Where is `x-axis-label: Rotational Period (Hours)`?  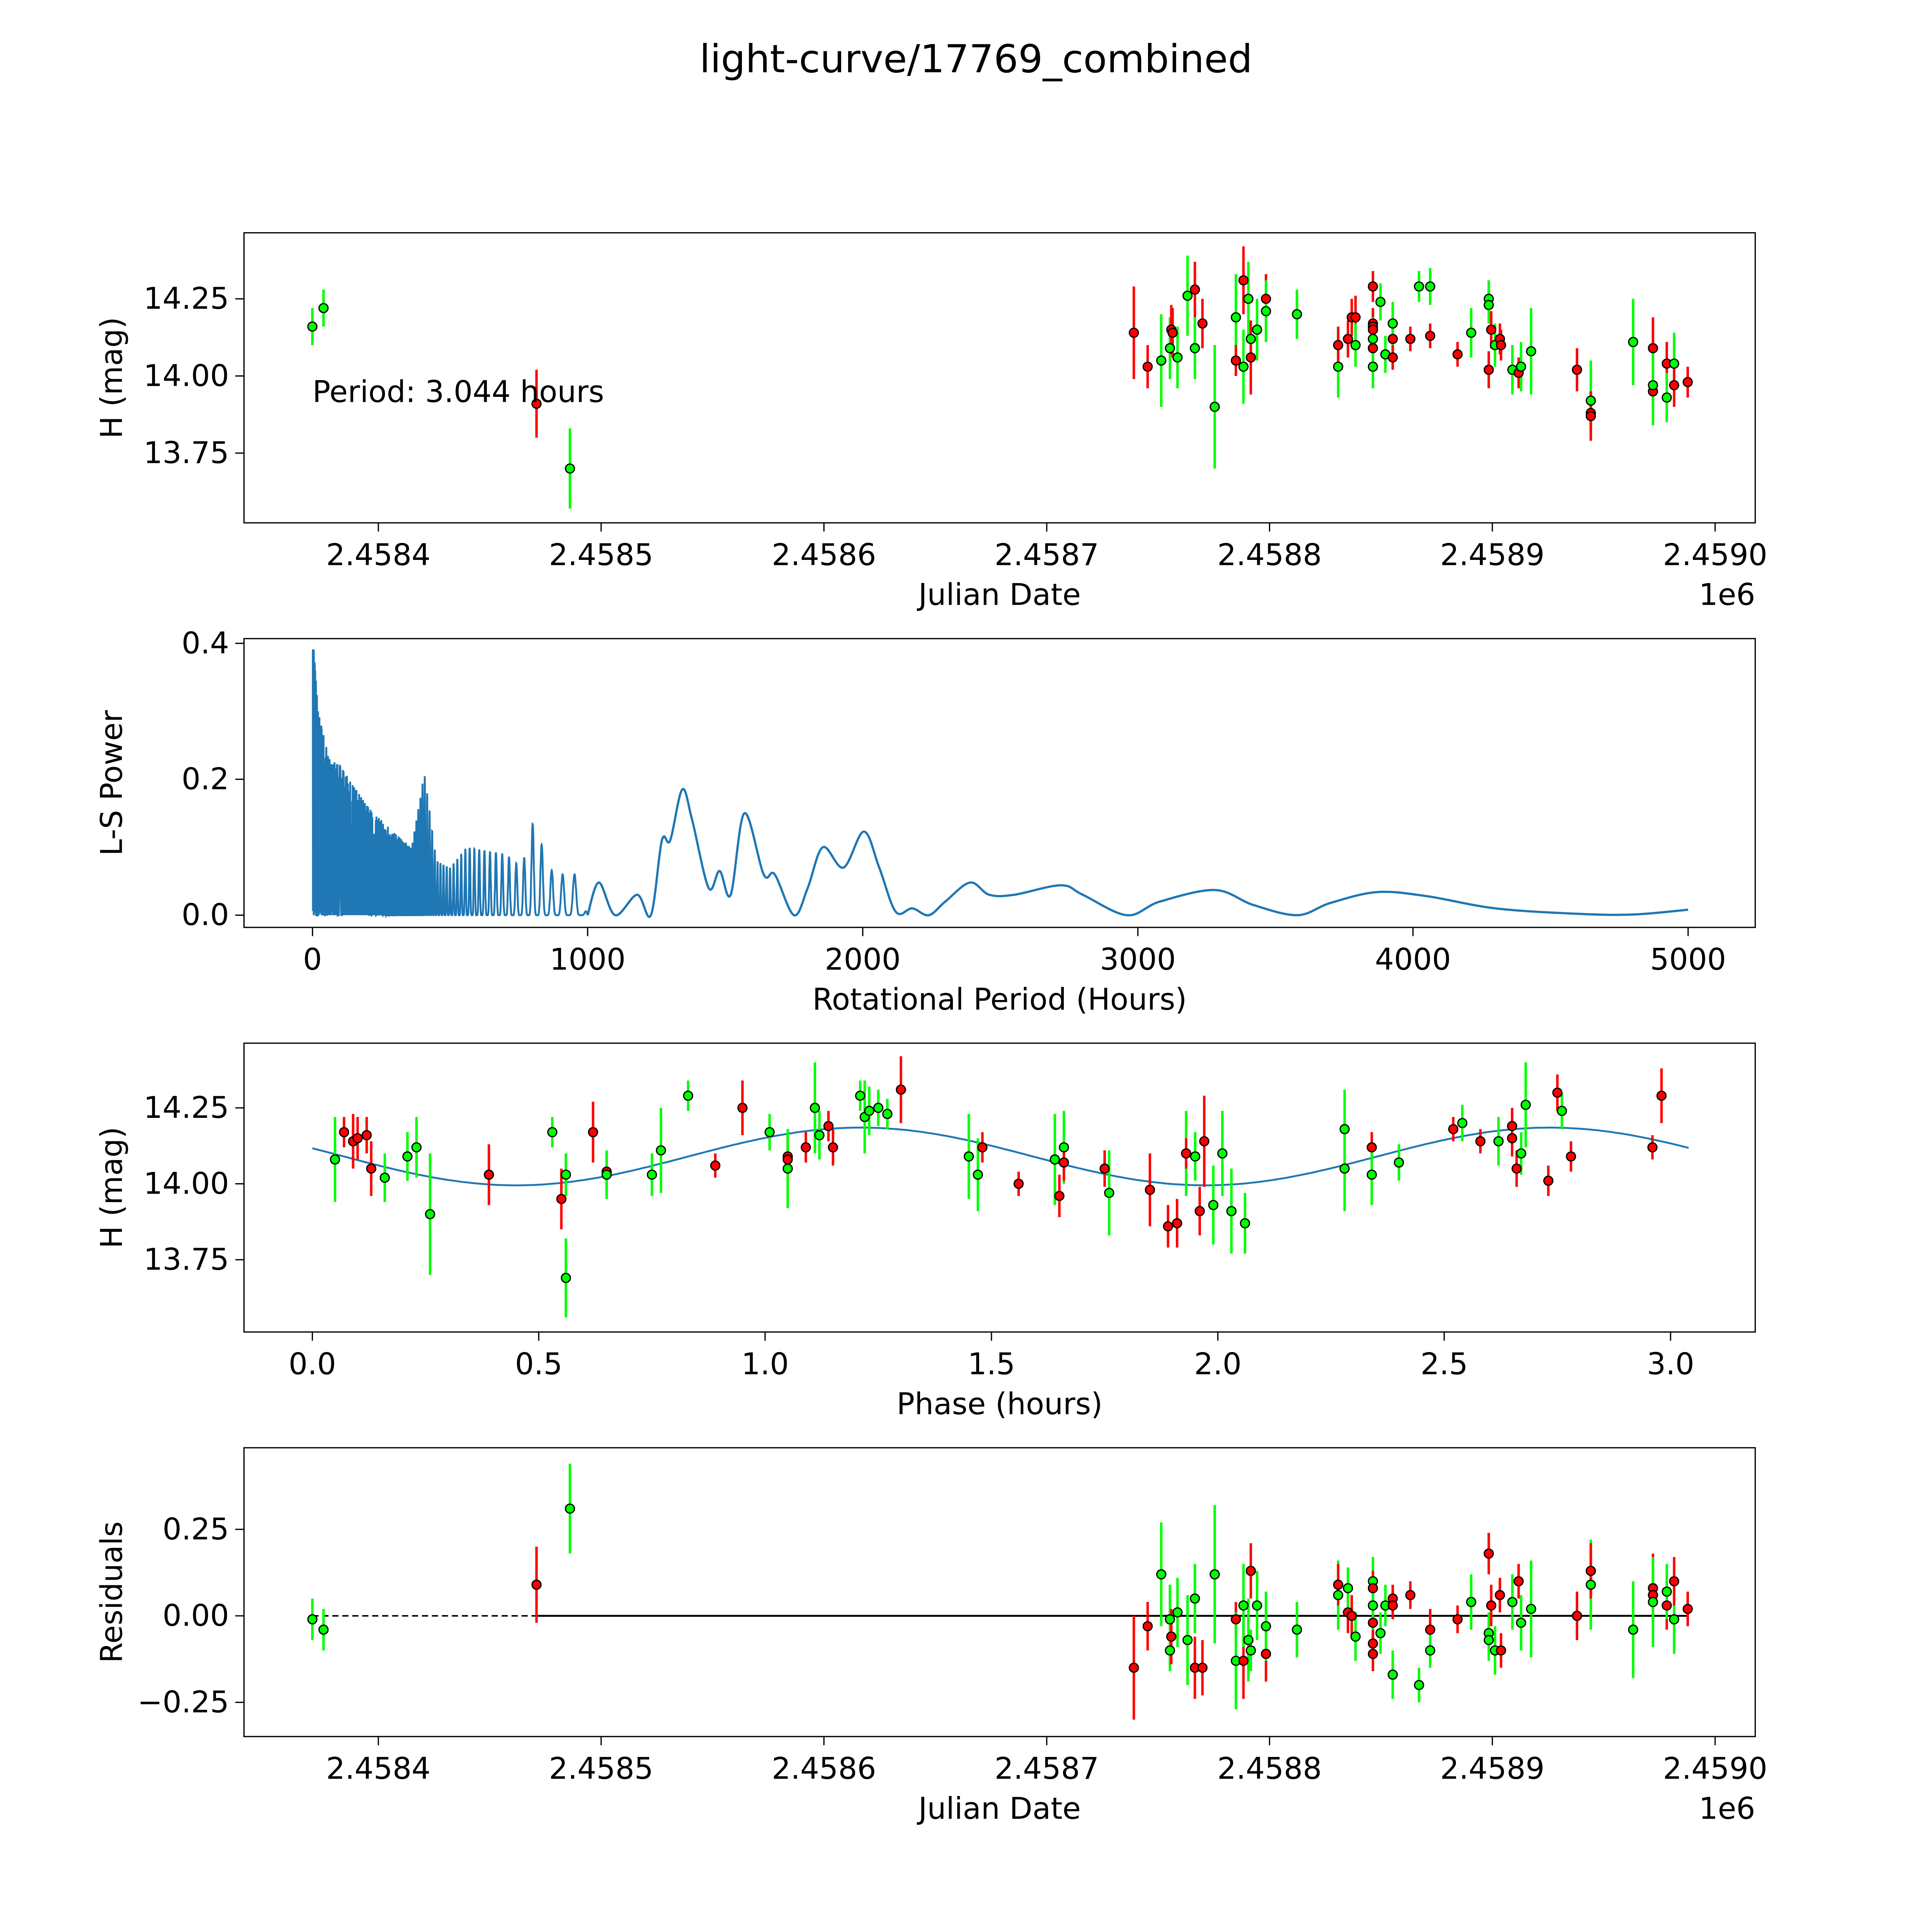
x-axis-label: Rotational Period (Hours) is located at coordinates (999, 999).